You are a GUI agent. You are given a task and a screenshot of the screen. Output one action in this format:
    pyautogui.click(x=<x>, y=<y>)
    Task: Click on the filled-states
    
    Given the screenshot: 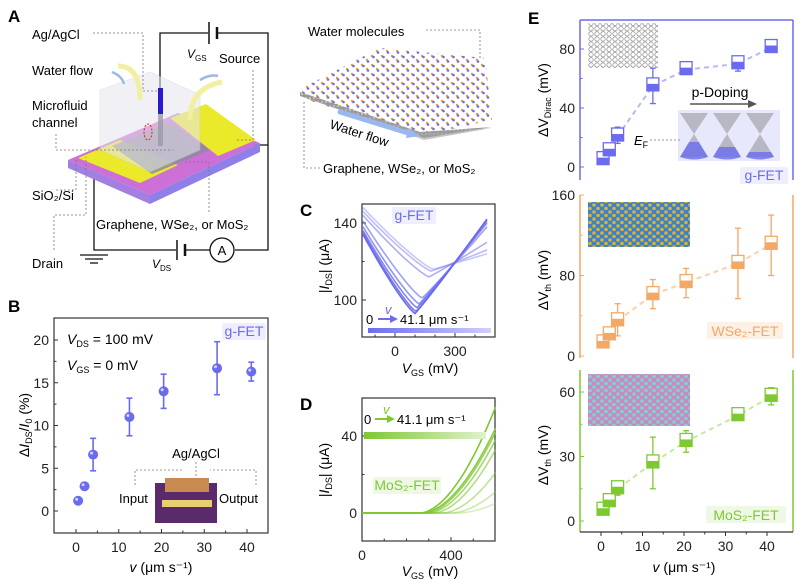 What is the action you would take?
    pyautogui.click(x=760, y=156)
    